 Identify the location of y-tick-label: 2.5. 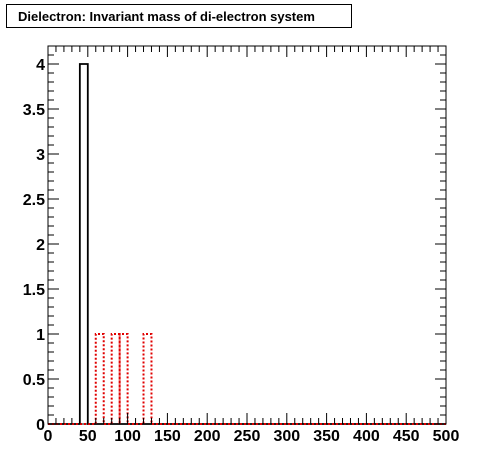
(34, 200).